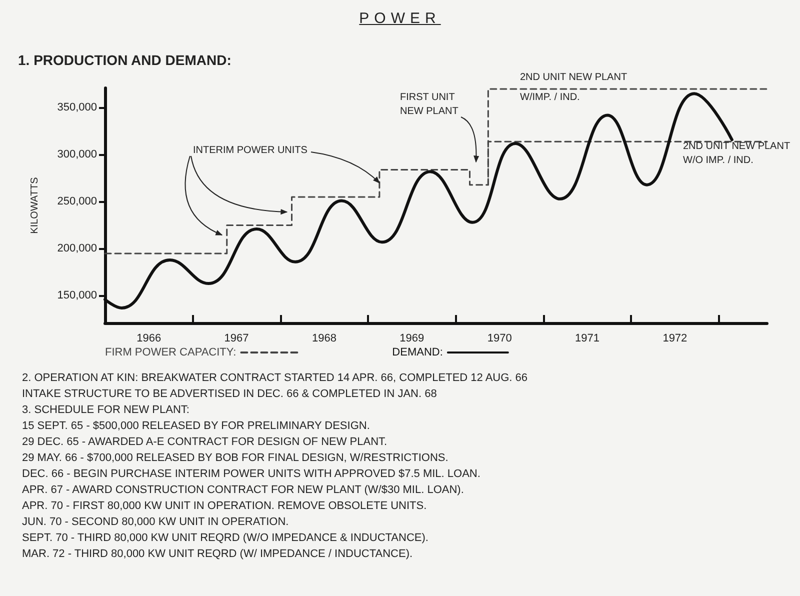 The height and width of the screenshot is (596, 800). What do you see at coordinates (225, 506) in the screenshot?
I see `text: APR. 70 - FIRST 80,000 KW UNIT IN OPERATION. REMOVE OBSOLETE UNITS.` at bounding box center [225, 506].